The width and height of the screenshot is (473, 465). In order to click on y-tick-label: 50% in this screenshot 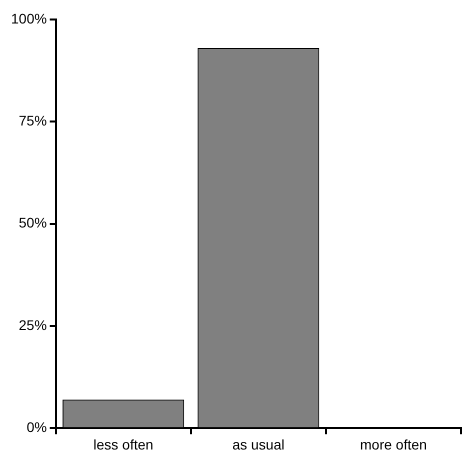, I will do `click(32, 222)`.